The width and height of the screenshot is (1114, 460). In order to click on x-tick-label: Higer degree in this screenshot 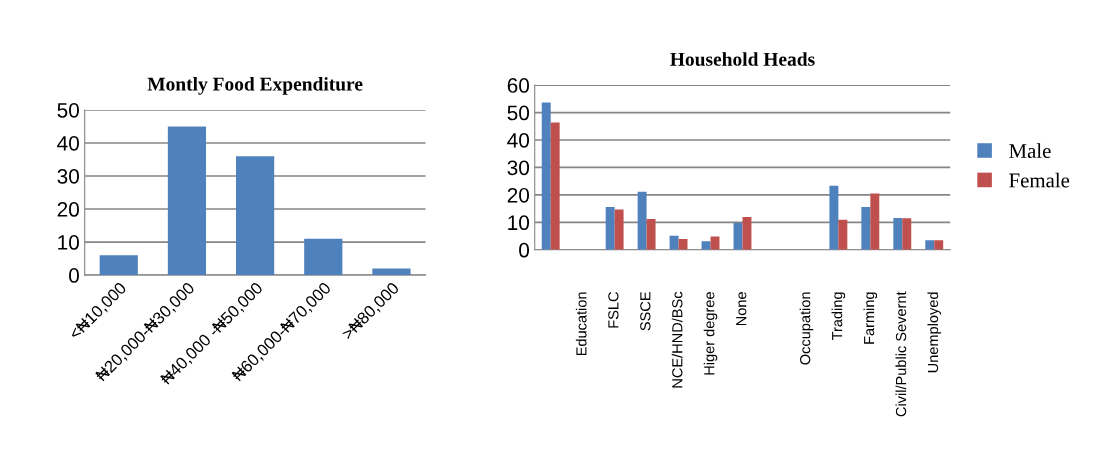, I will do `click(710, 333)`.